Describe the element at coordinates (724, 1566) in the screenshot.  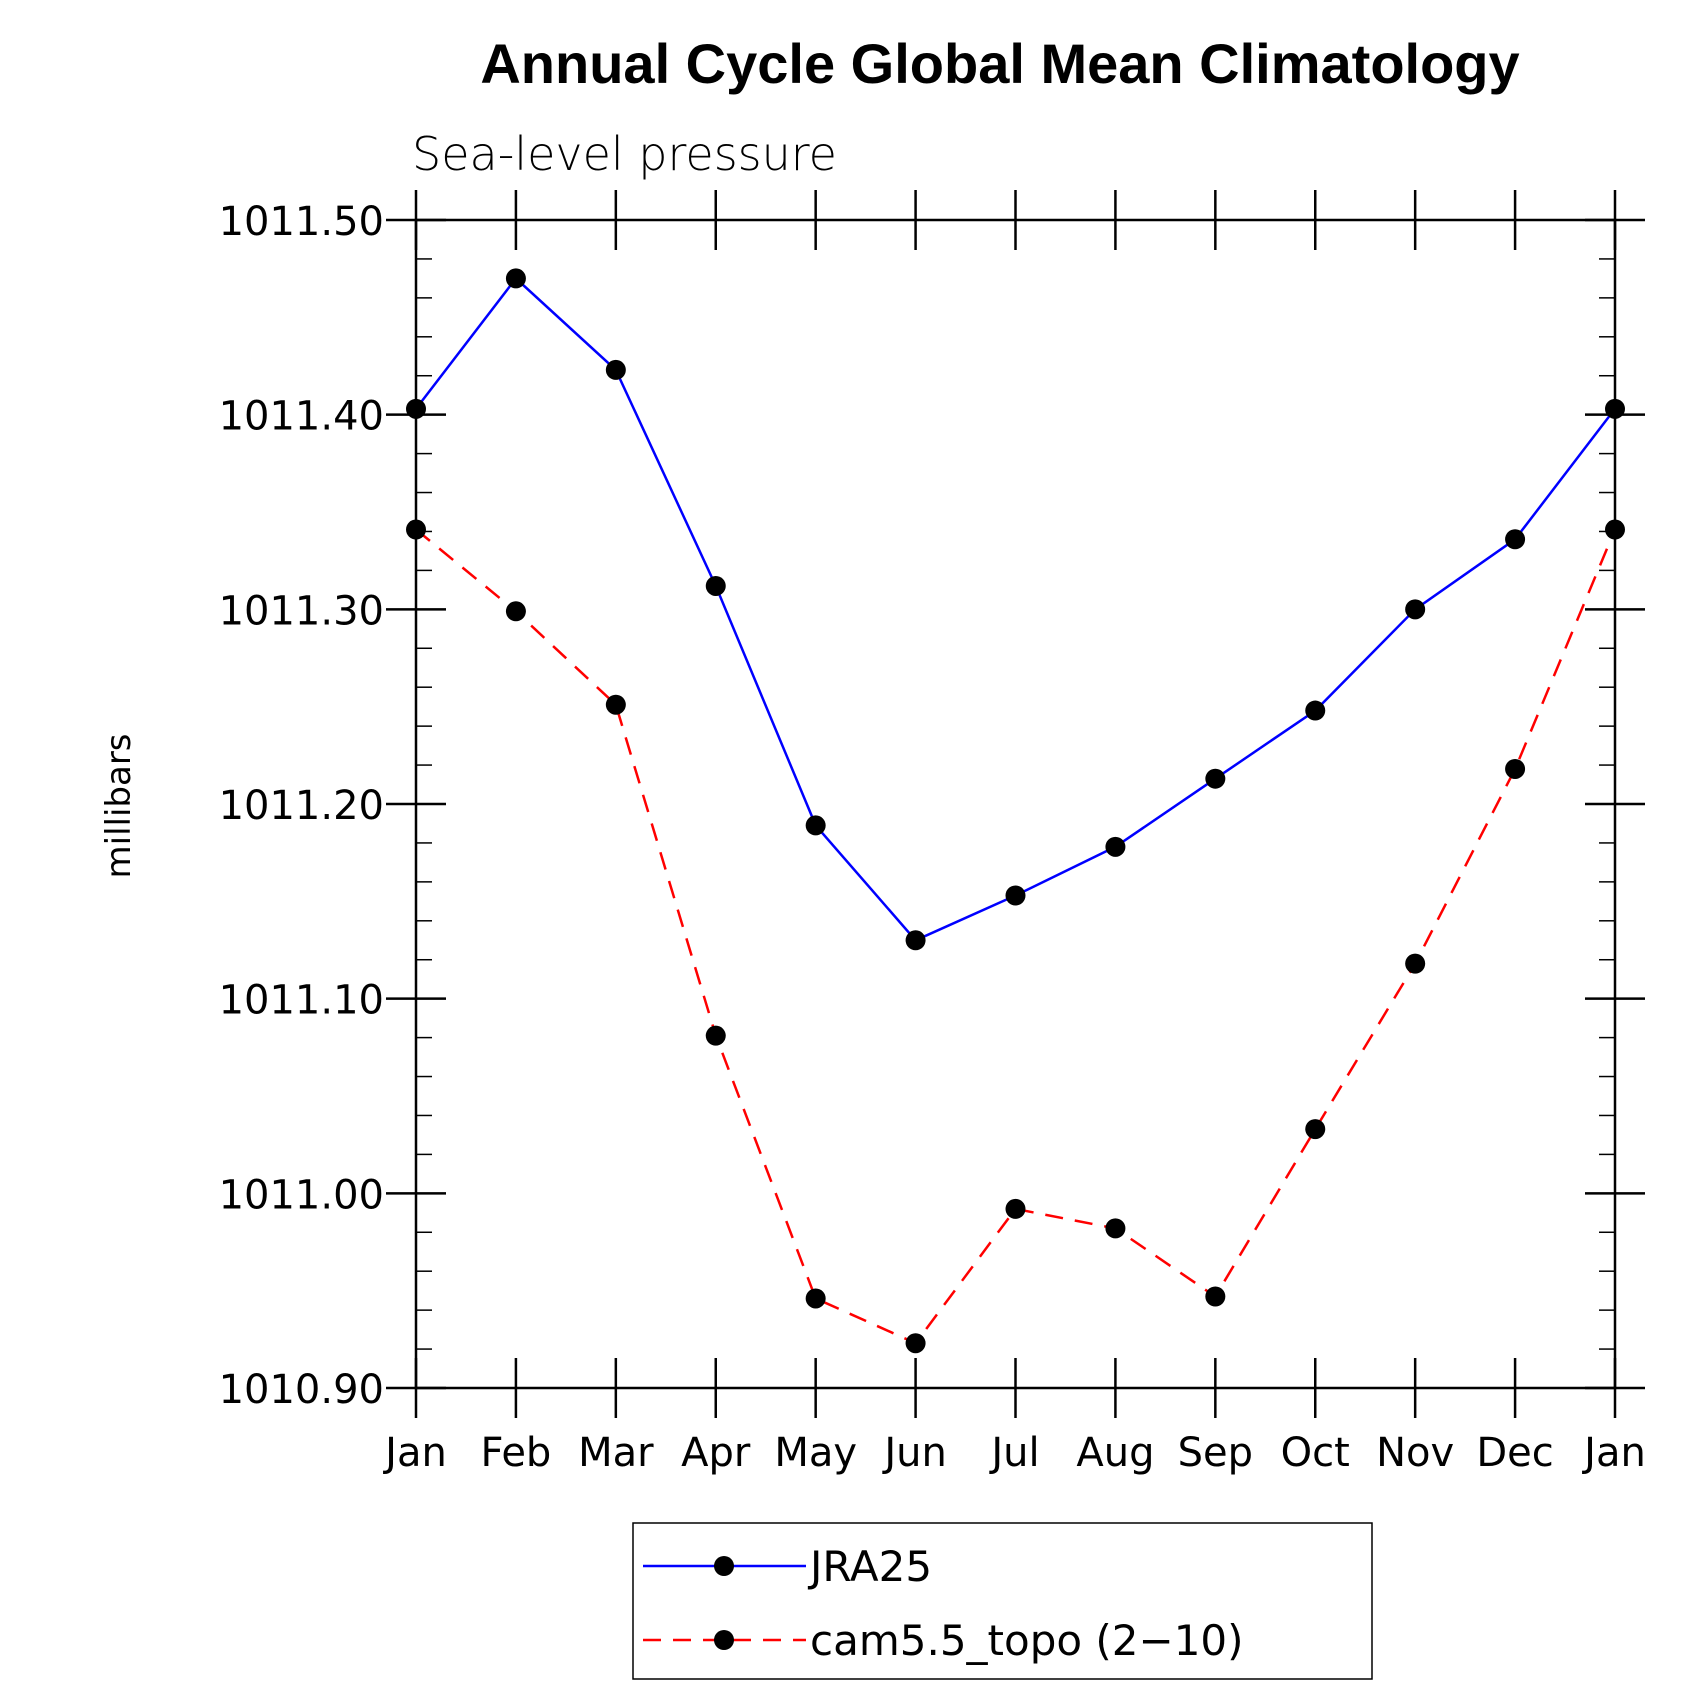
I see `legend-marker-jra25` at that location.